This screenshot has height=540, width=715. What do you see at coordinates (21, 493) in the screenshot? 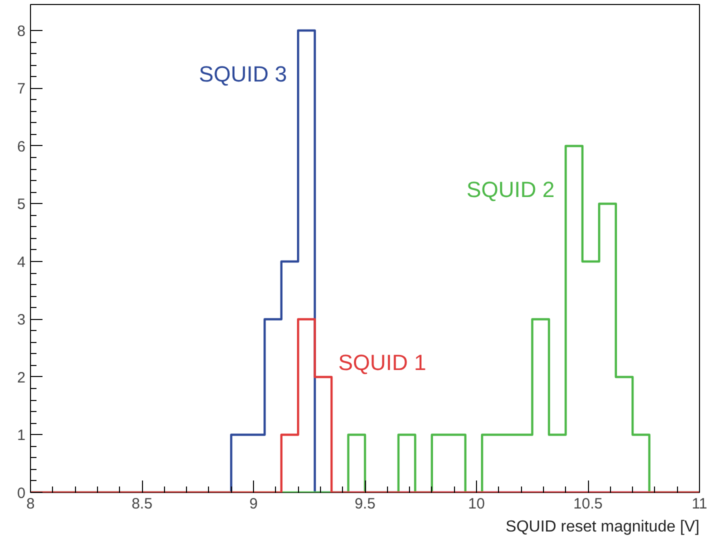
I see `y-tick-label: 0` at bounding box center [21, 493].